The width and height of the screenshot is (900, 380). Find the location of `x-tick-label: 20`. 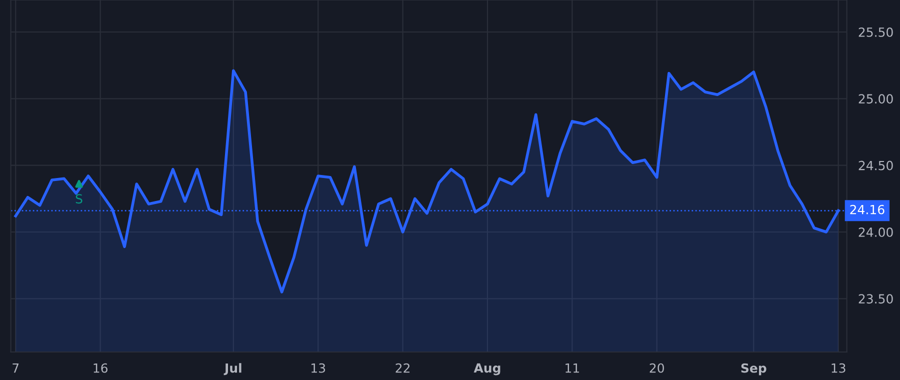

x-tick-label: 20 is located at coordinates (657, 368).